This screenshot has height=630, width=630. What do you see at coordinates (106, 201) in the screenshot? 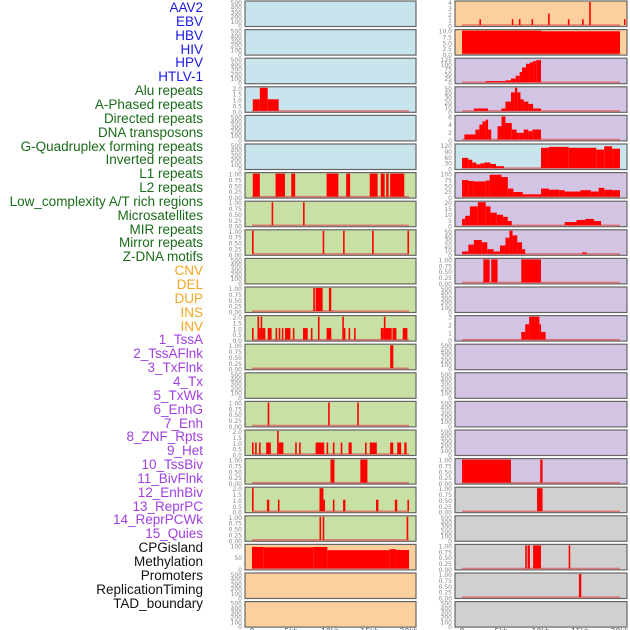
I see `row-label: Low_complexity A/T rich regions` at bounding box center [106, 201].